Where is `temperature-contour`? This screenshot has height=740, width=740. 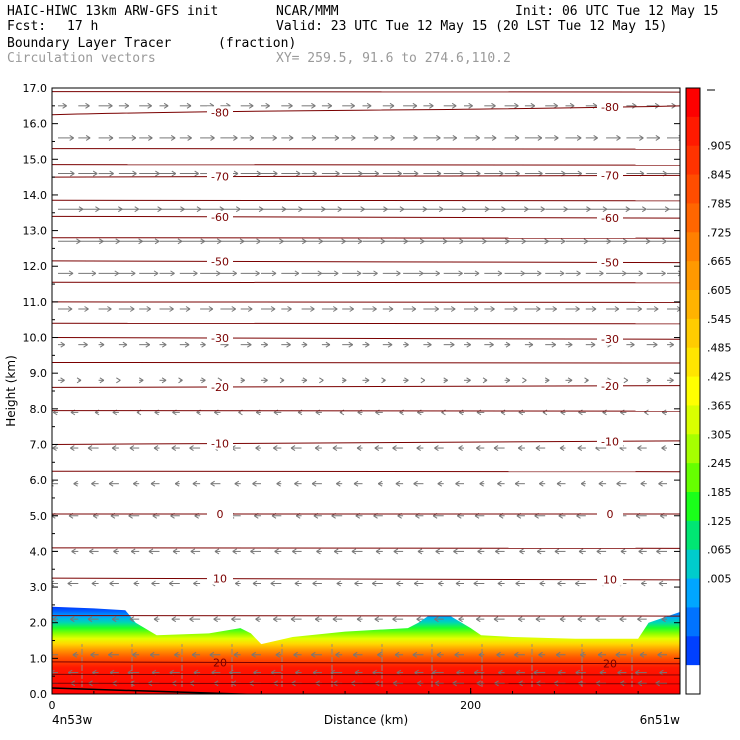 temperature-contour is located at coordinates (366, 262).